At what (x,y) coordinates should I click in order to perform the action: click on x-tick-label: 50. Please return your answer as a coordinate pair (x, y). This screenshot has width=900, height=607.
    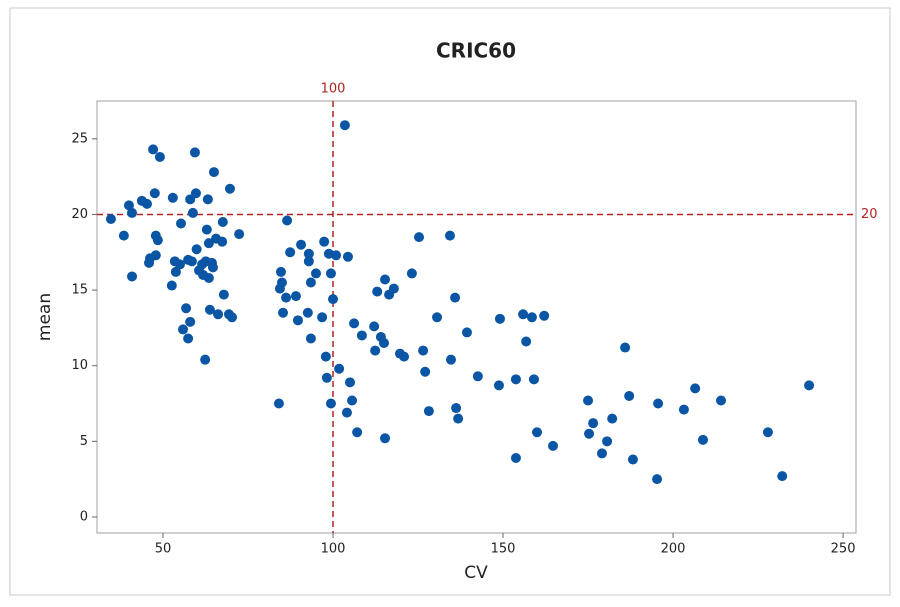
    Looking at the image, I should click on (163, 549).